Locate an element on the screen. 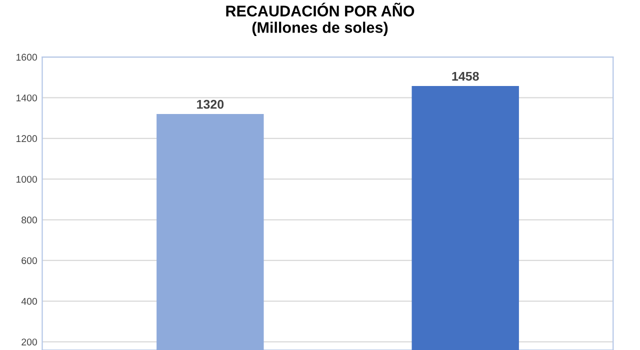  y-tick-label: 1600 is located at coordinates (26, 57).